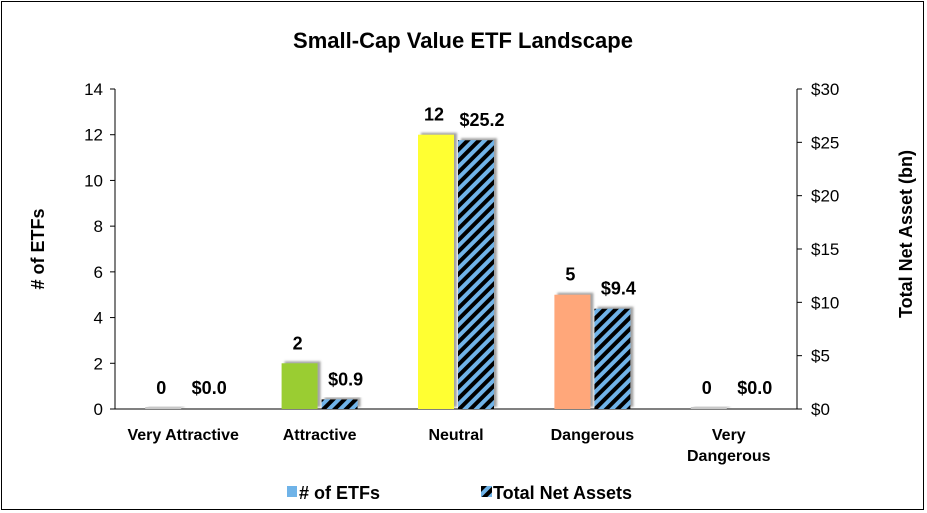 The height and width of the screenshot is (513, 927). I want to click on category-label-line: Attractive, so click(320, 435).